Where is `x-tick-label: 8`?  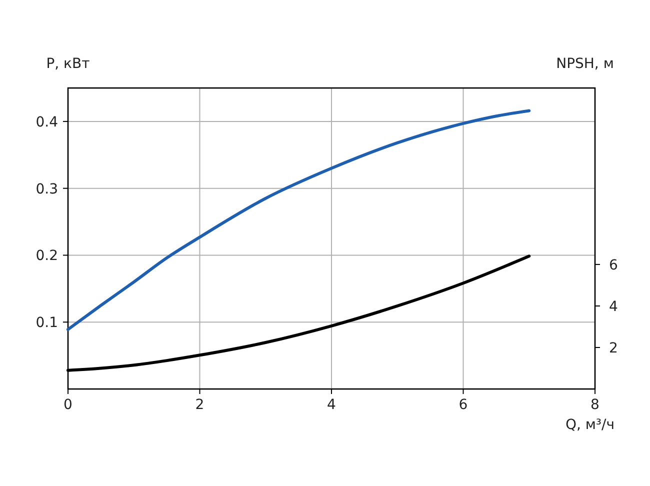 x-tick-label: 8 is located at coordinates (595, 405).